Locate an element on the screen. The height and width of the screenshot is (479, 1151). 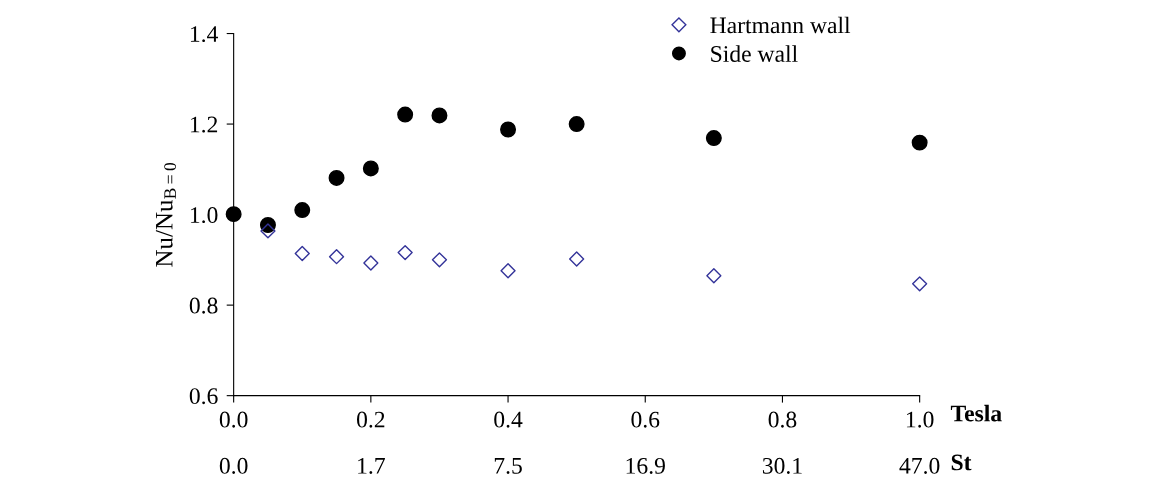
x-tick-label: 0.0 is located at coordinates (233, 419).